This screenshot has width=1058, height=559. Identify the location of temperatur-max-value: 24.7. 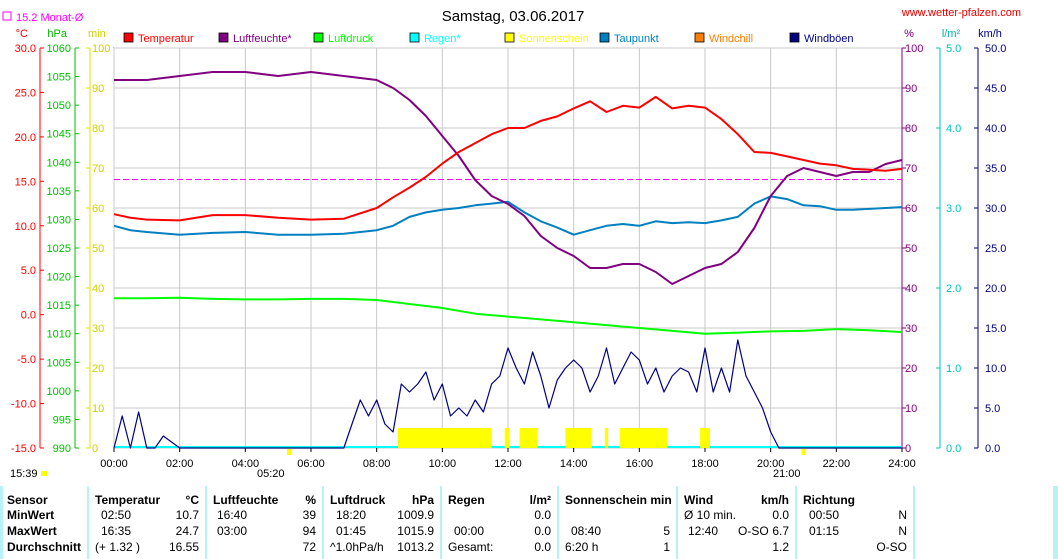
(187, 531).